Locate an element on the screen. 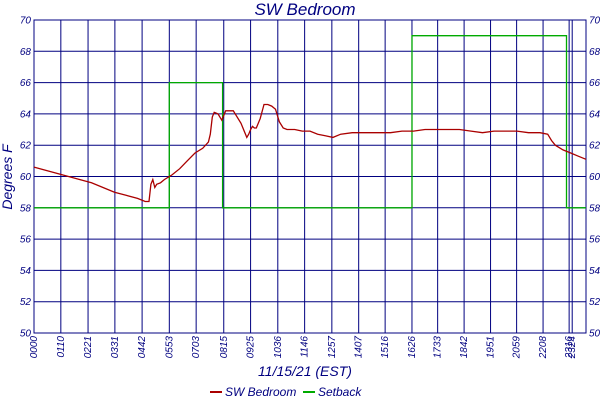 The image size is (600, 400). legend: SW Bedroom Setback is located at coordinates (286, 392).